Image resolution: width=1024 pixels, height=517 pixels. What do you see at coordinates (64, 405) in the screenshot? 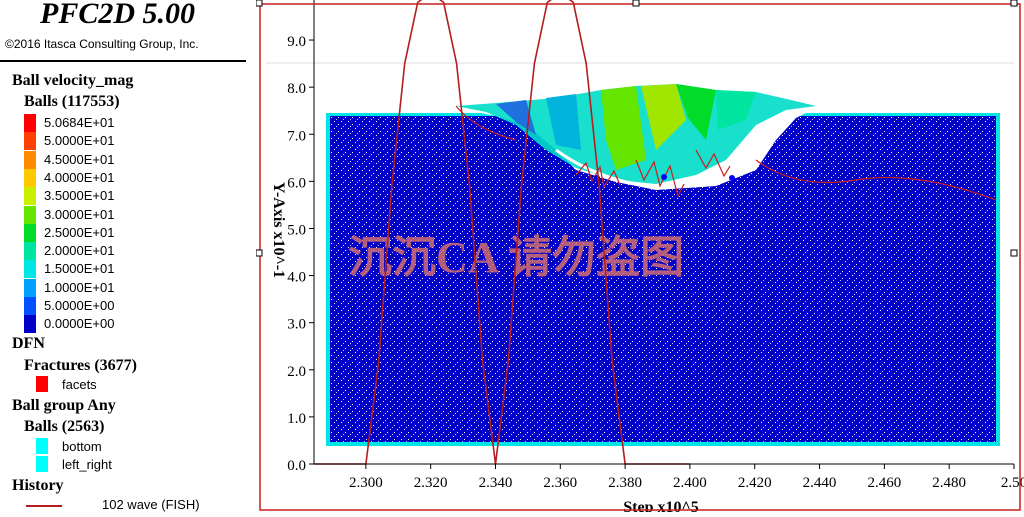
I see `group-title: Ball group Any` at bounding box center [64, 405].